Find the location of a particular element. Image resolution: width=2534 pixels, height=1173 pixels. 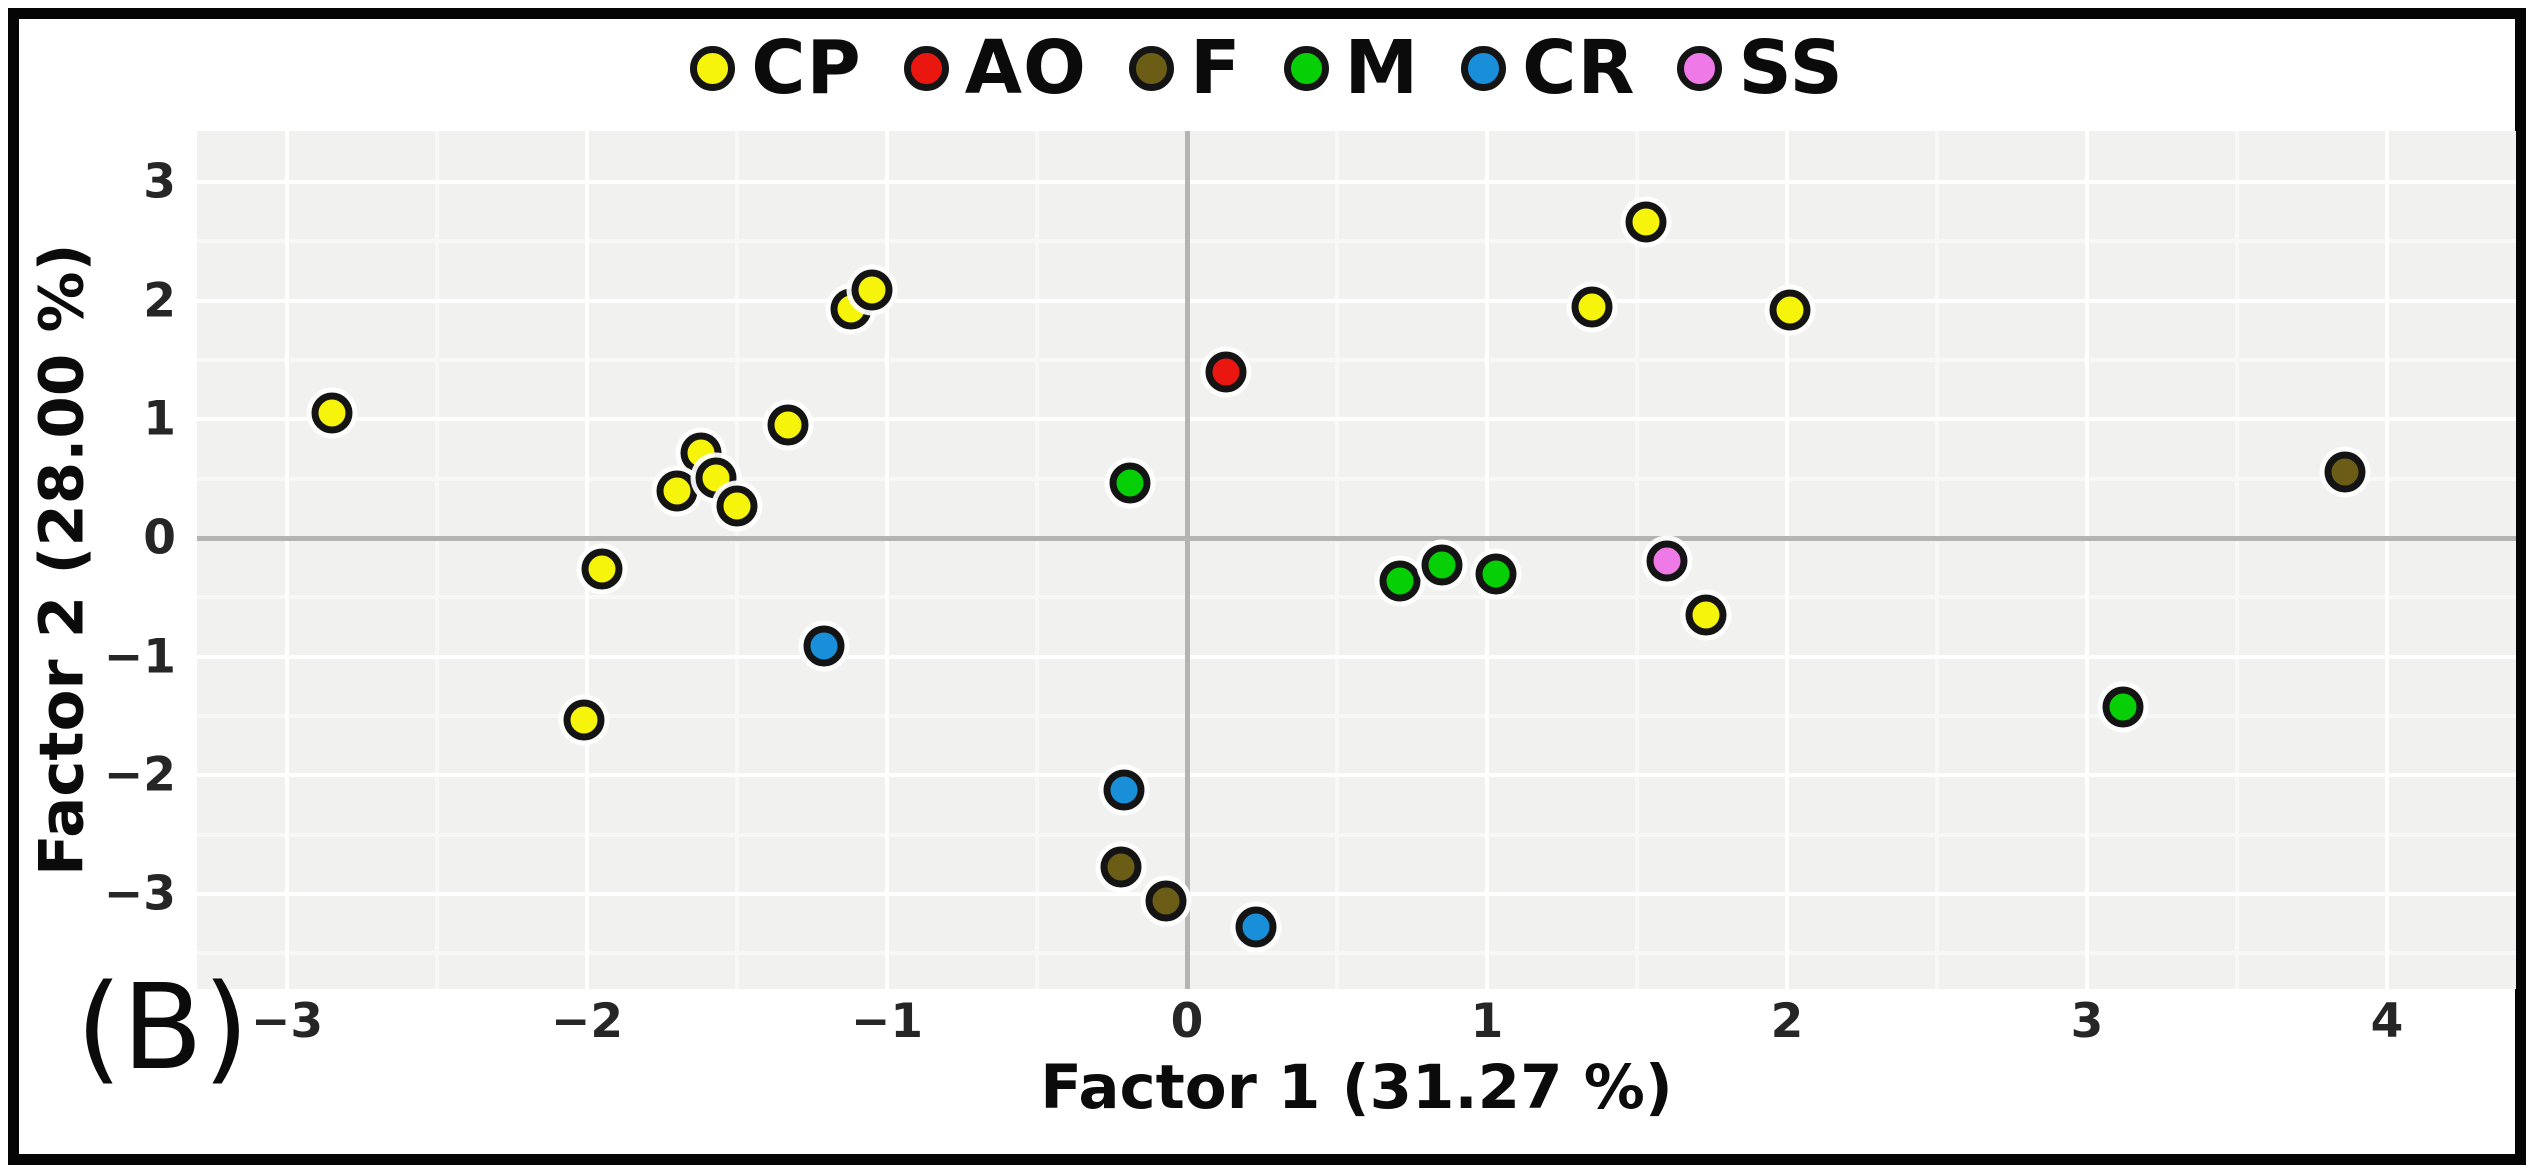

y-axis-tick-labels: −3 −2 −1 0 1 2 3 is located at coordinates (93, 560).